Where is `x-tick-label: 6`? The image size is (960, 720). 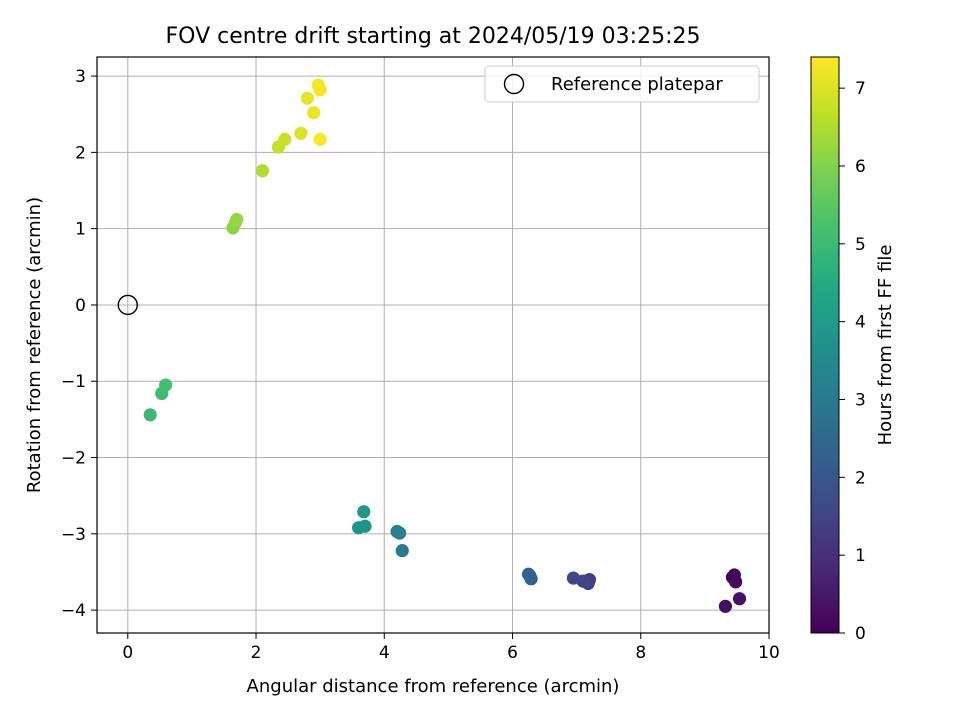
x-tick-label: 6 is located at coordinates (512, 653).